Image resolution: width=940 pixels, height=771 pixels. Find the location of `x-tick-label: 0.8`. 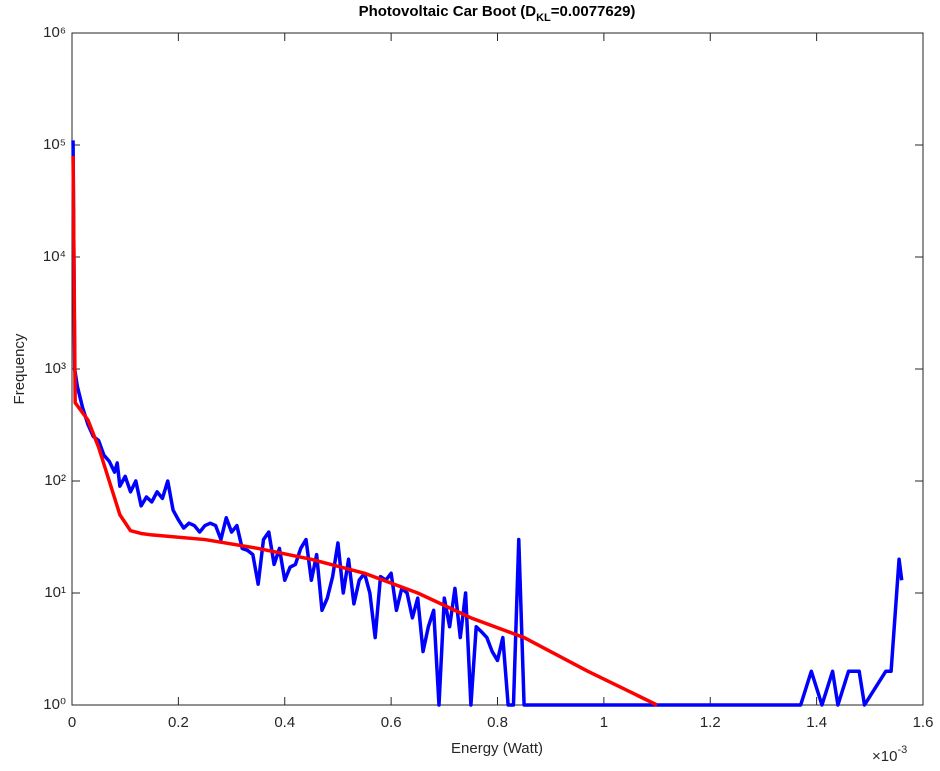

x-tick-label: 0.8 is located at coordinates (497, 722).